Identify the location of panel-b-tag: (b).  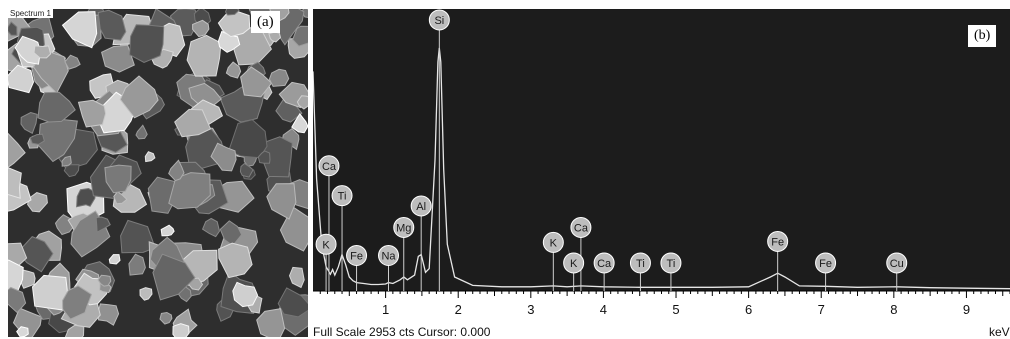
(982, 36).